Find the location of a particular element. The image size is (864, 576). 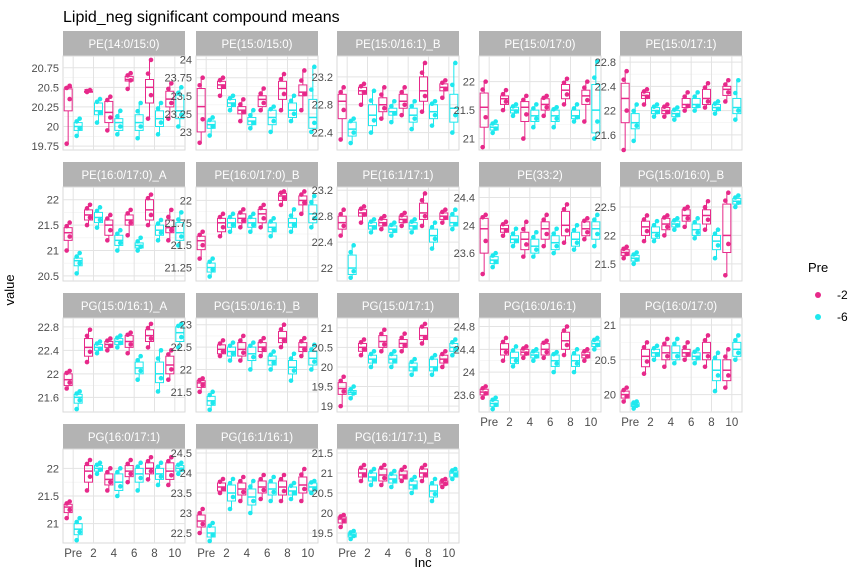

facet-title: PE(15:0/17:0) is located at coordinates (540, 45).